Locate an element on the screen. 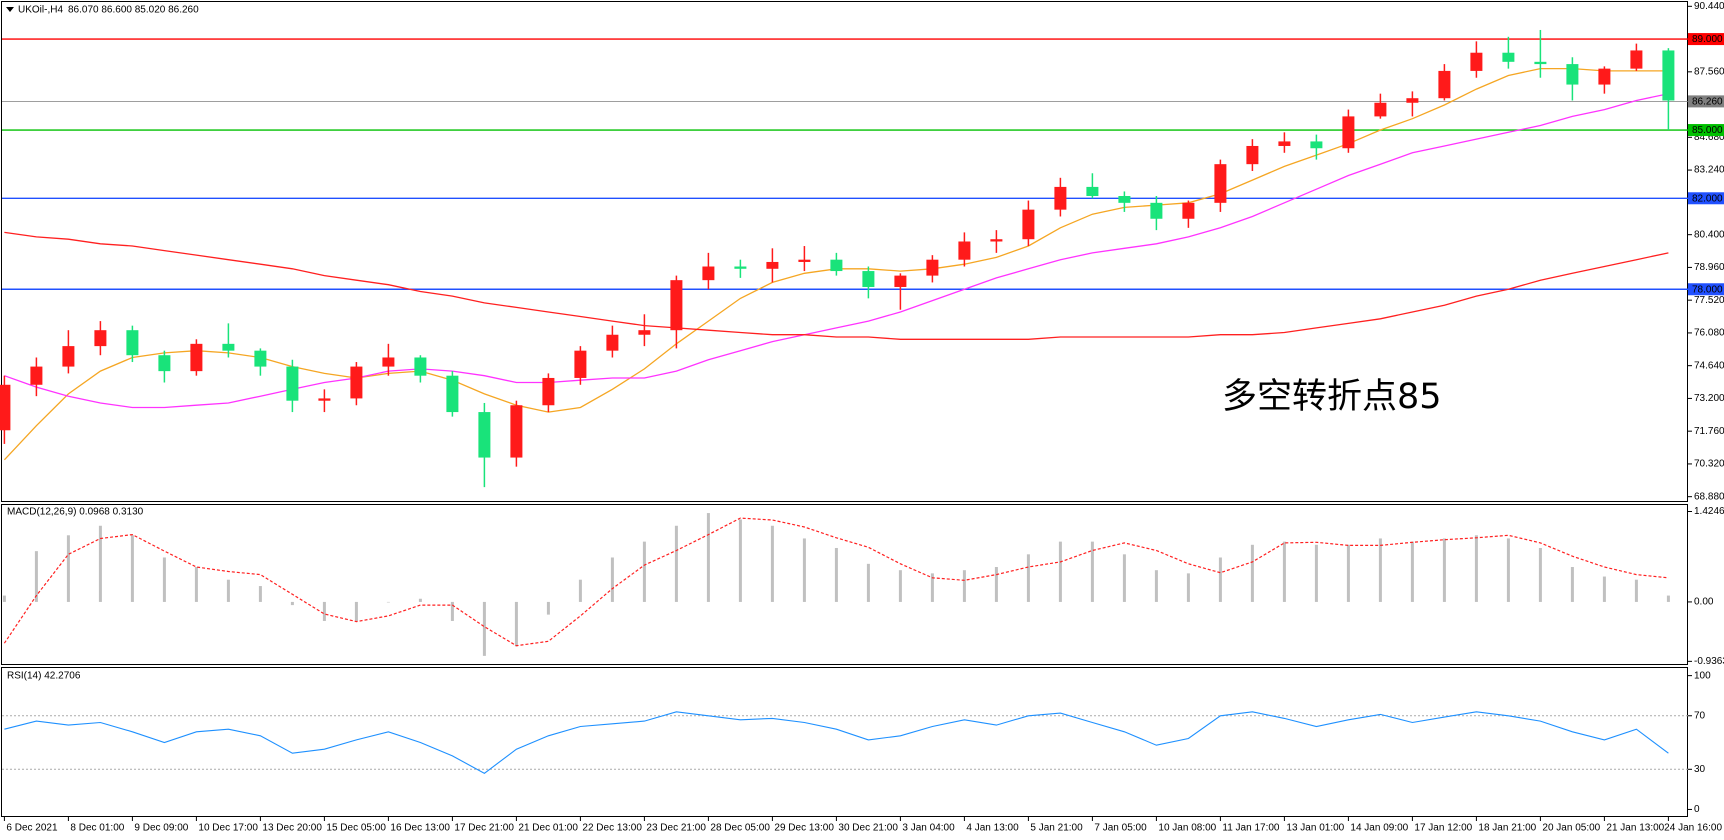  y-tick-label: 87.560 is located at coordinates (1709, 71).